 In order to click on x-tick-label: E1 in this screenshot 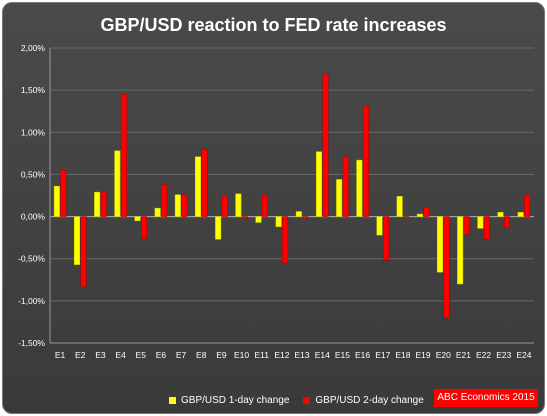, I will do `click(60, 355)`.